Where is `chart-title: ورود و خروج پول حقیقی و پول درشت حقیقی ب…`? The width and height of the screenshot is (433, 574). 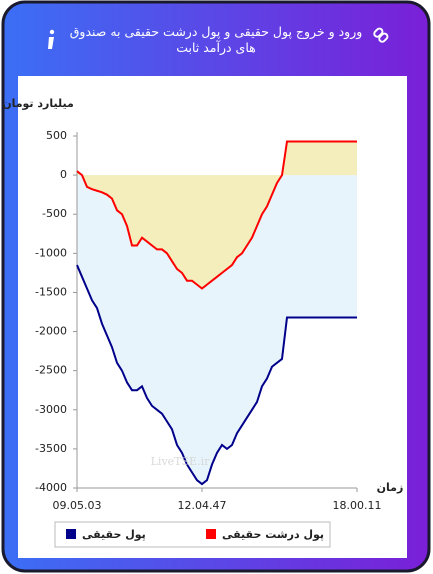
chart-title: ورود و خروج پول حقیقی و پول درشت حقیقی ب… is located at coordinates (216, 39).